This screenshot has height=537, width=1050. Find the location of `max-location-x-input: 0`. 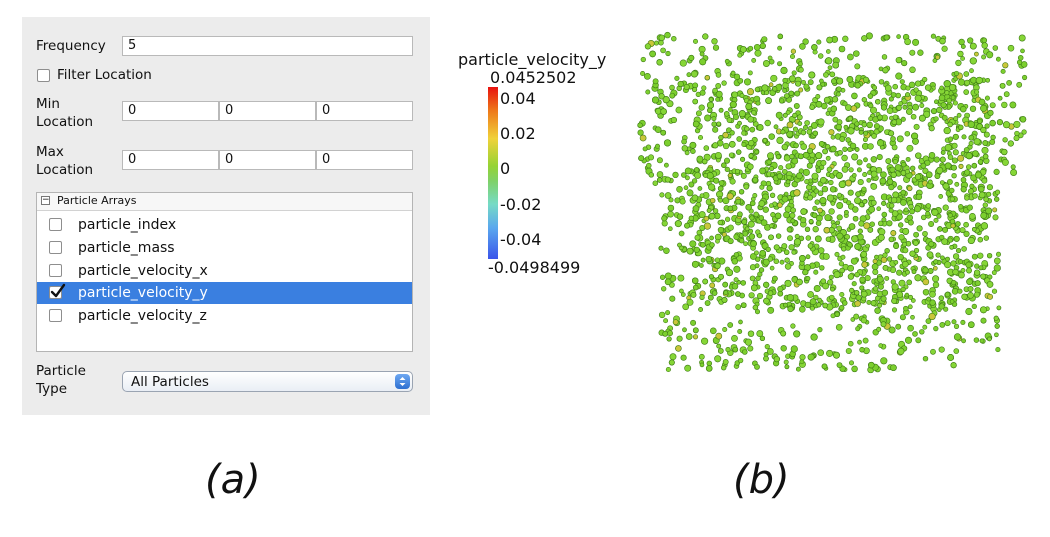

max-location-x-input: 0 is located at coordinates (170, 160).